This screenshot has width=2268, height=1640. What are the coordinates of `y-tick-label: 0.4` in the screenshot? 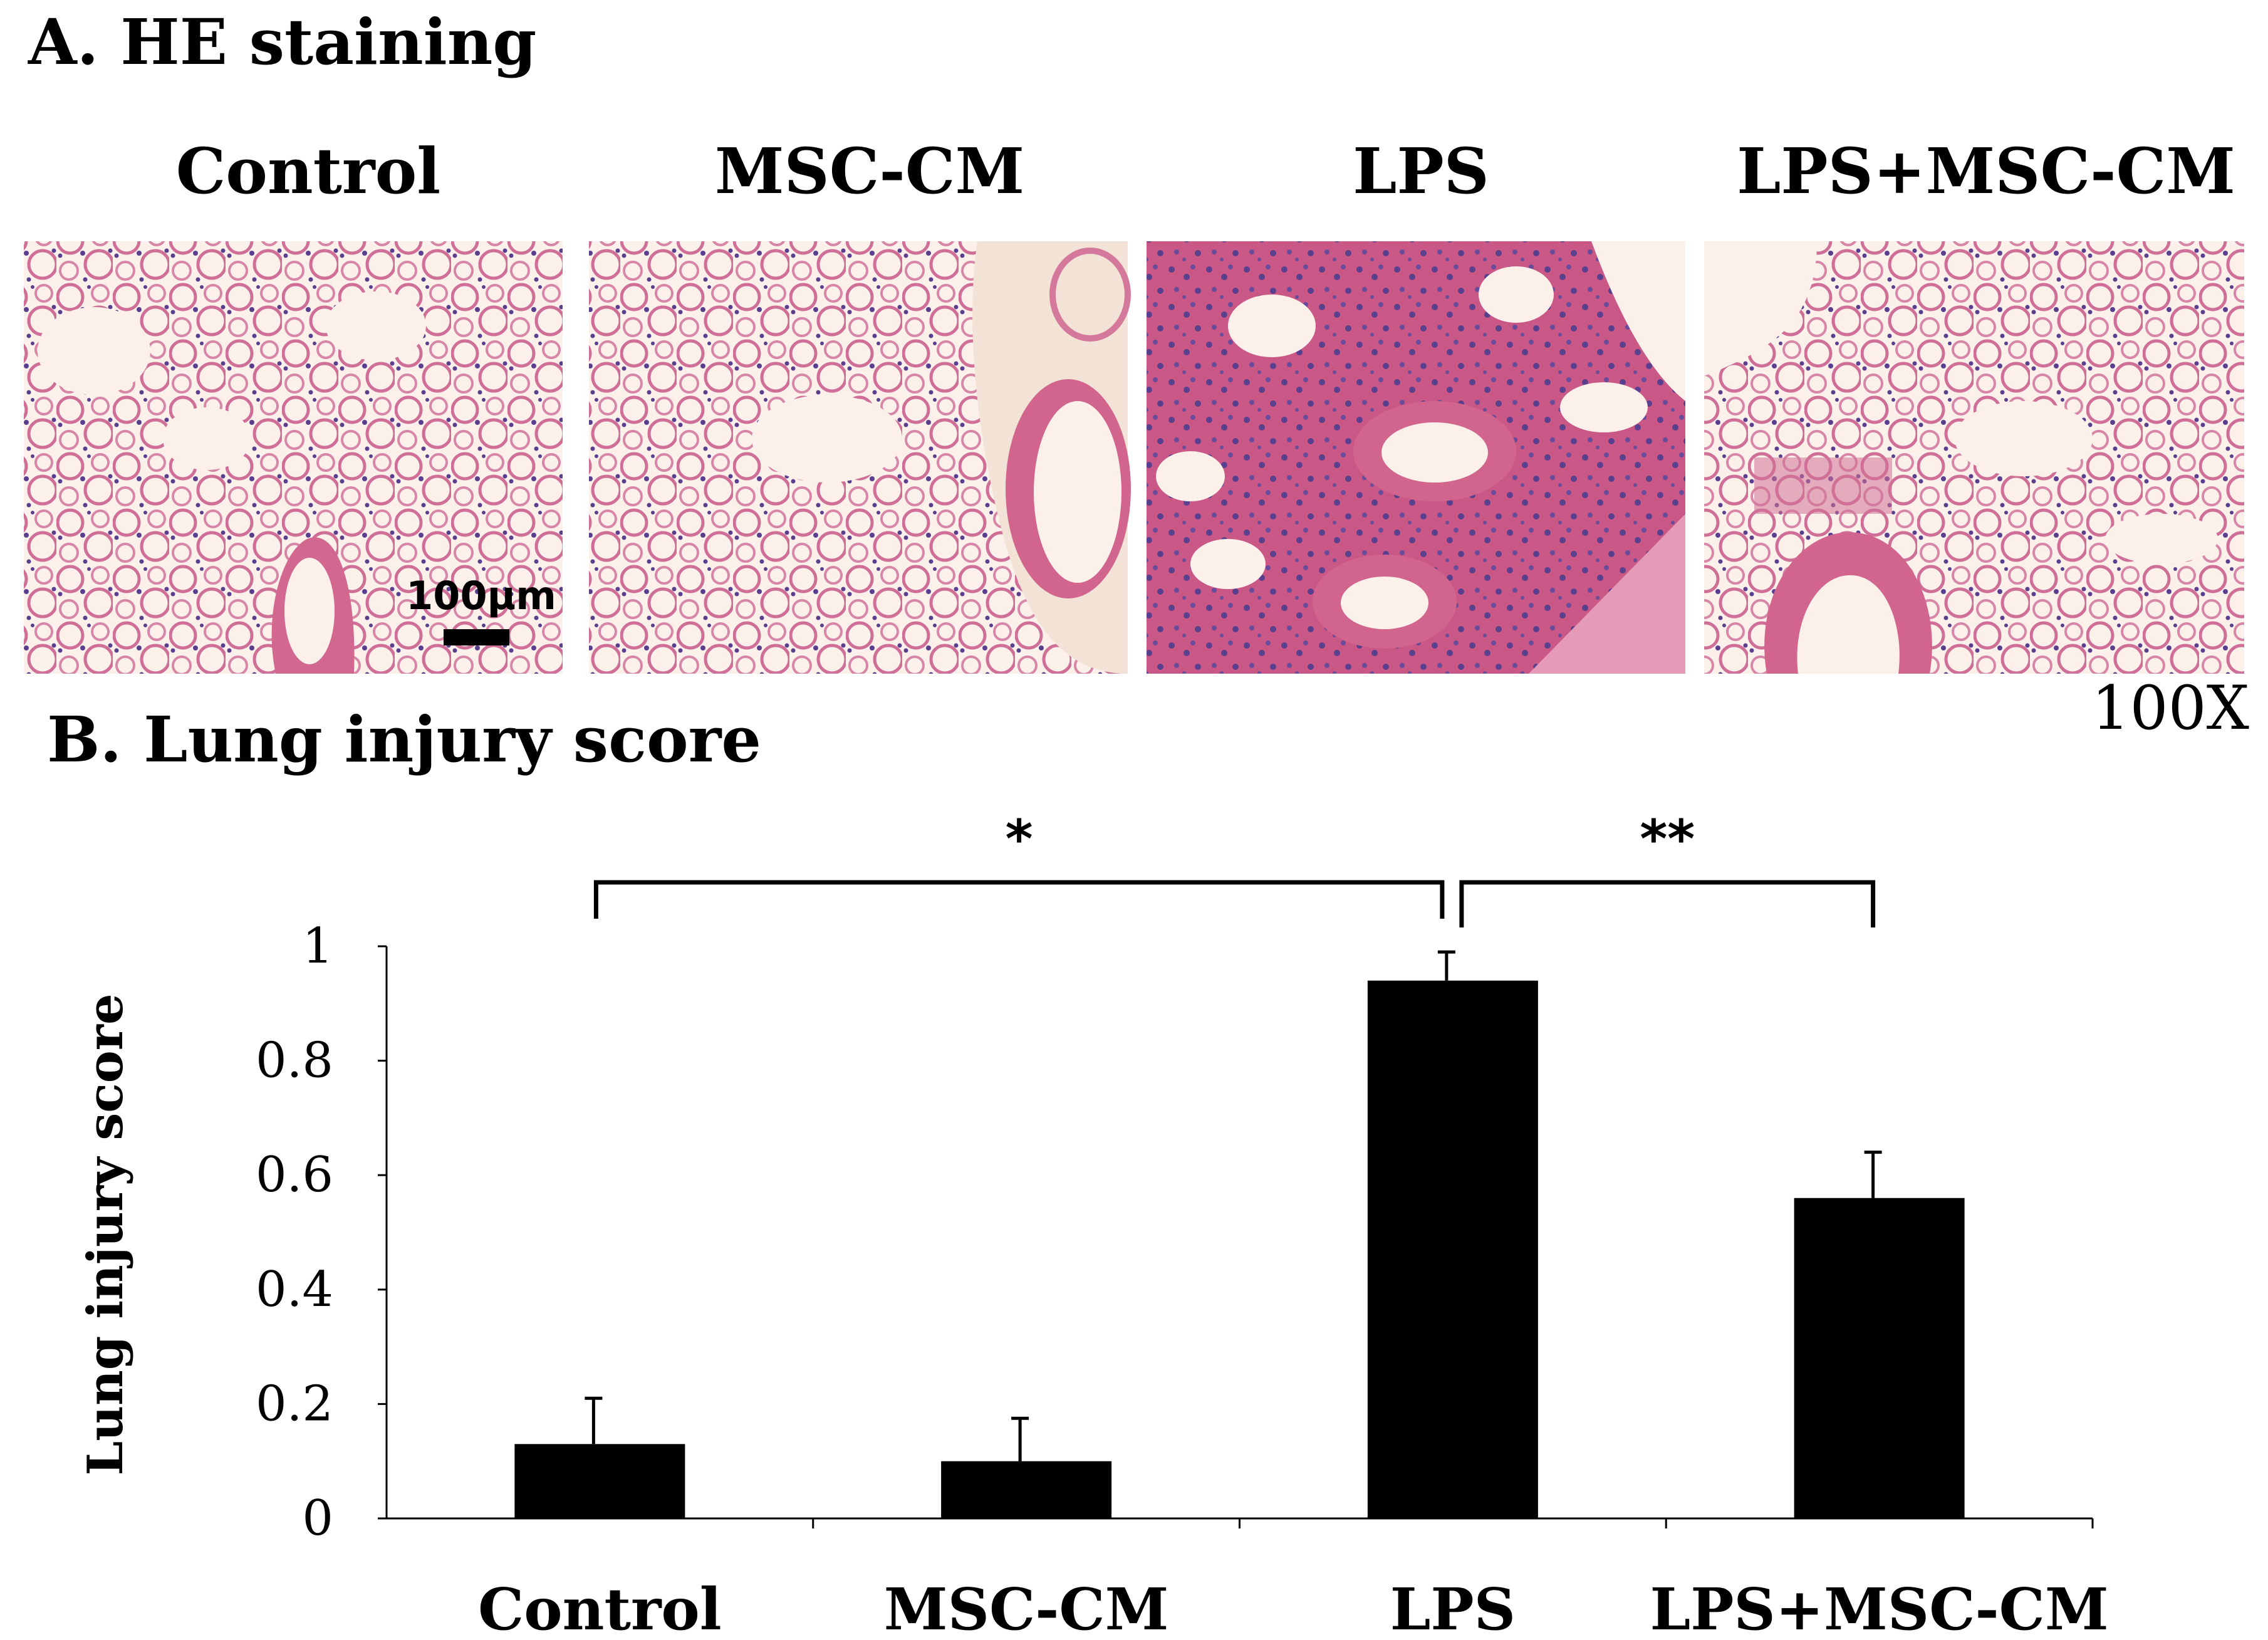 It's located at (294, 1289).